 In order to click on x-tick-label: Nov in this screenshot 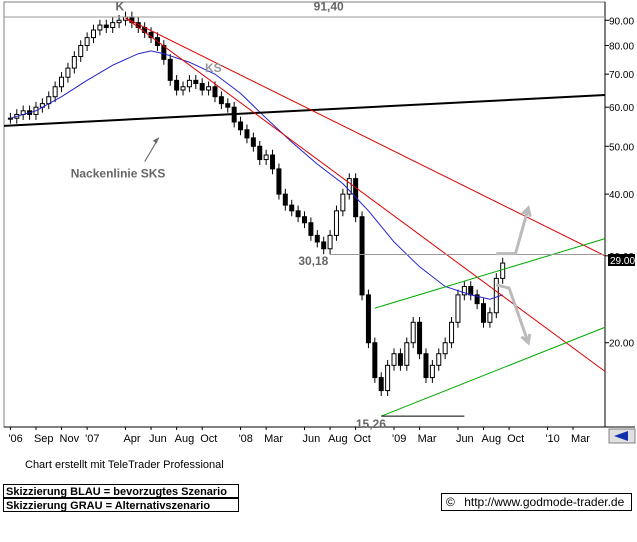, I will do `click(70, 439)`.